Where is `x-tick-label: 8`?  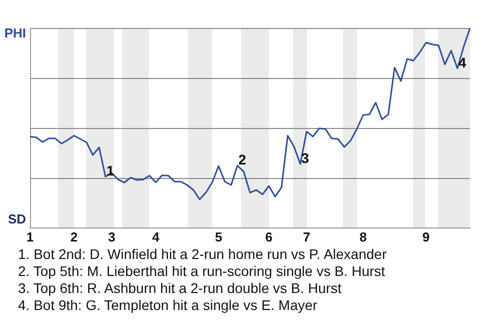 x-tick-label: 8 is located at coordinates (363, 236).